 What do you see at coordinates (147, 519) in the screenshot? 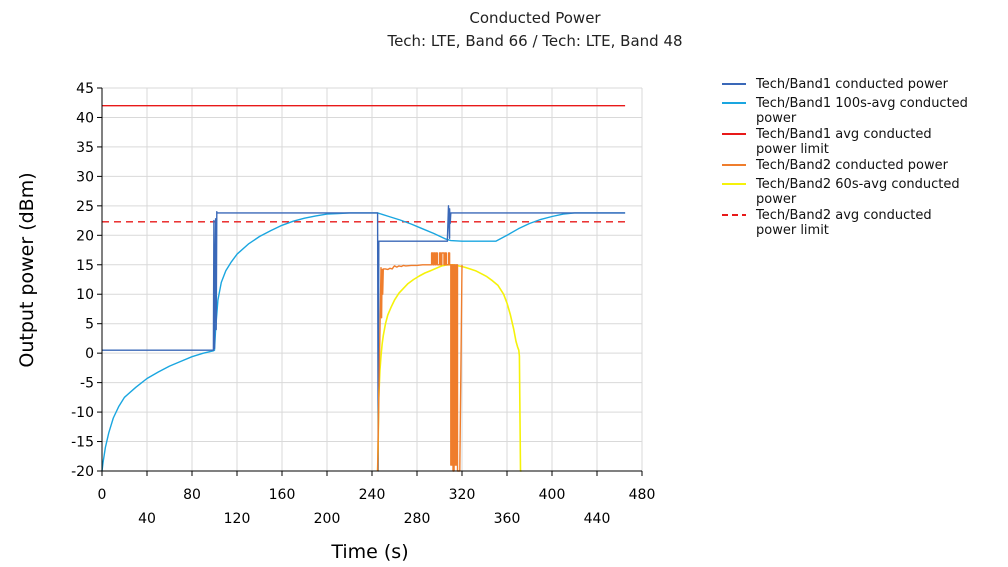
I see `x-tick-label: 40` at bounding box center [147, 519].